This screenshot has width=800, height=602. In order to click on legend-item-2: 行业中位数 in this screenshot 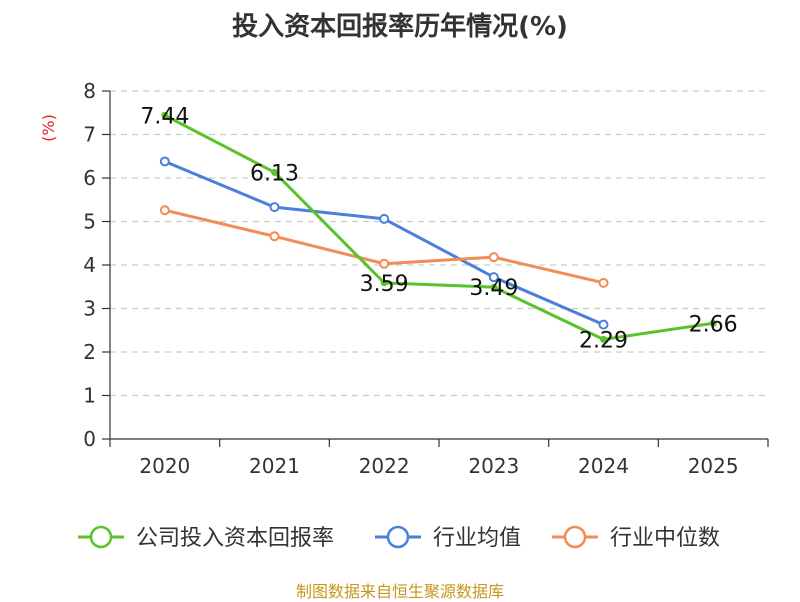, I will do `click(636, 538)`.